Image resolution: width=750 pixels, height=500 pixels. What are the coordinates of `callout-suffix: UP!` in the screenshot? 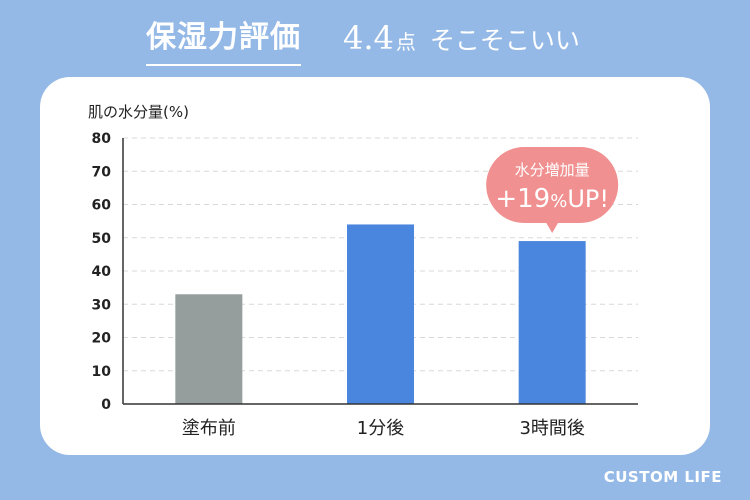 It's located at (588, 199).